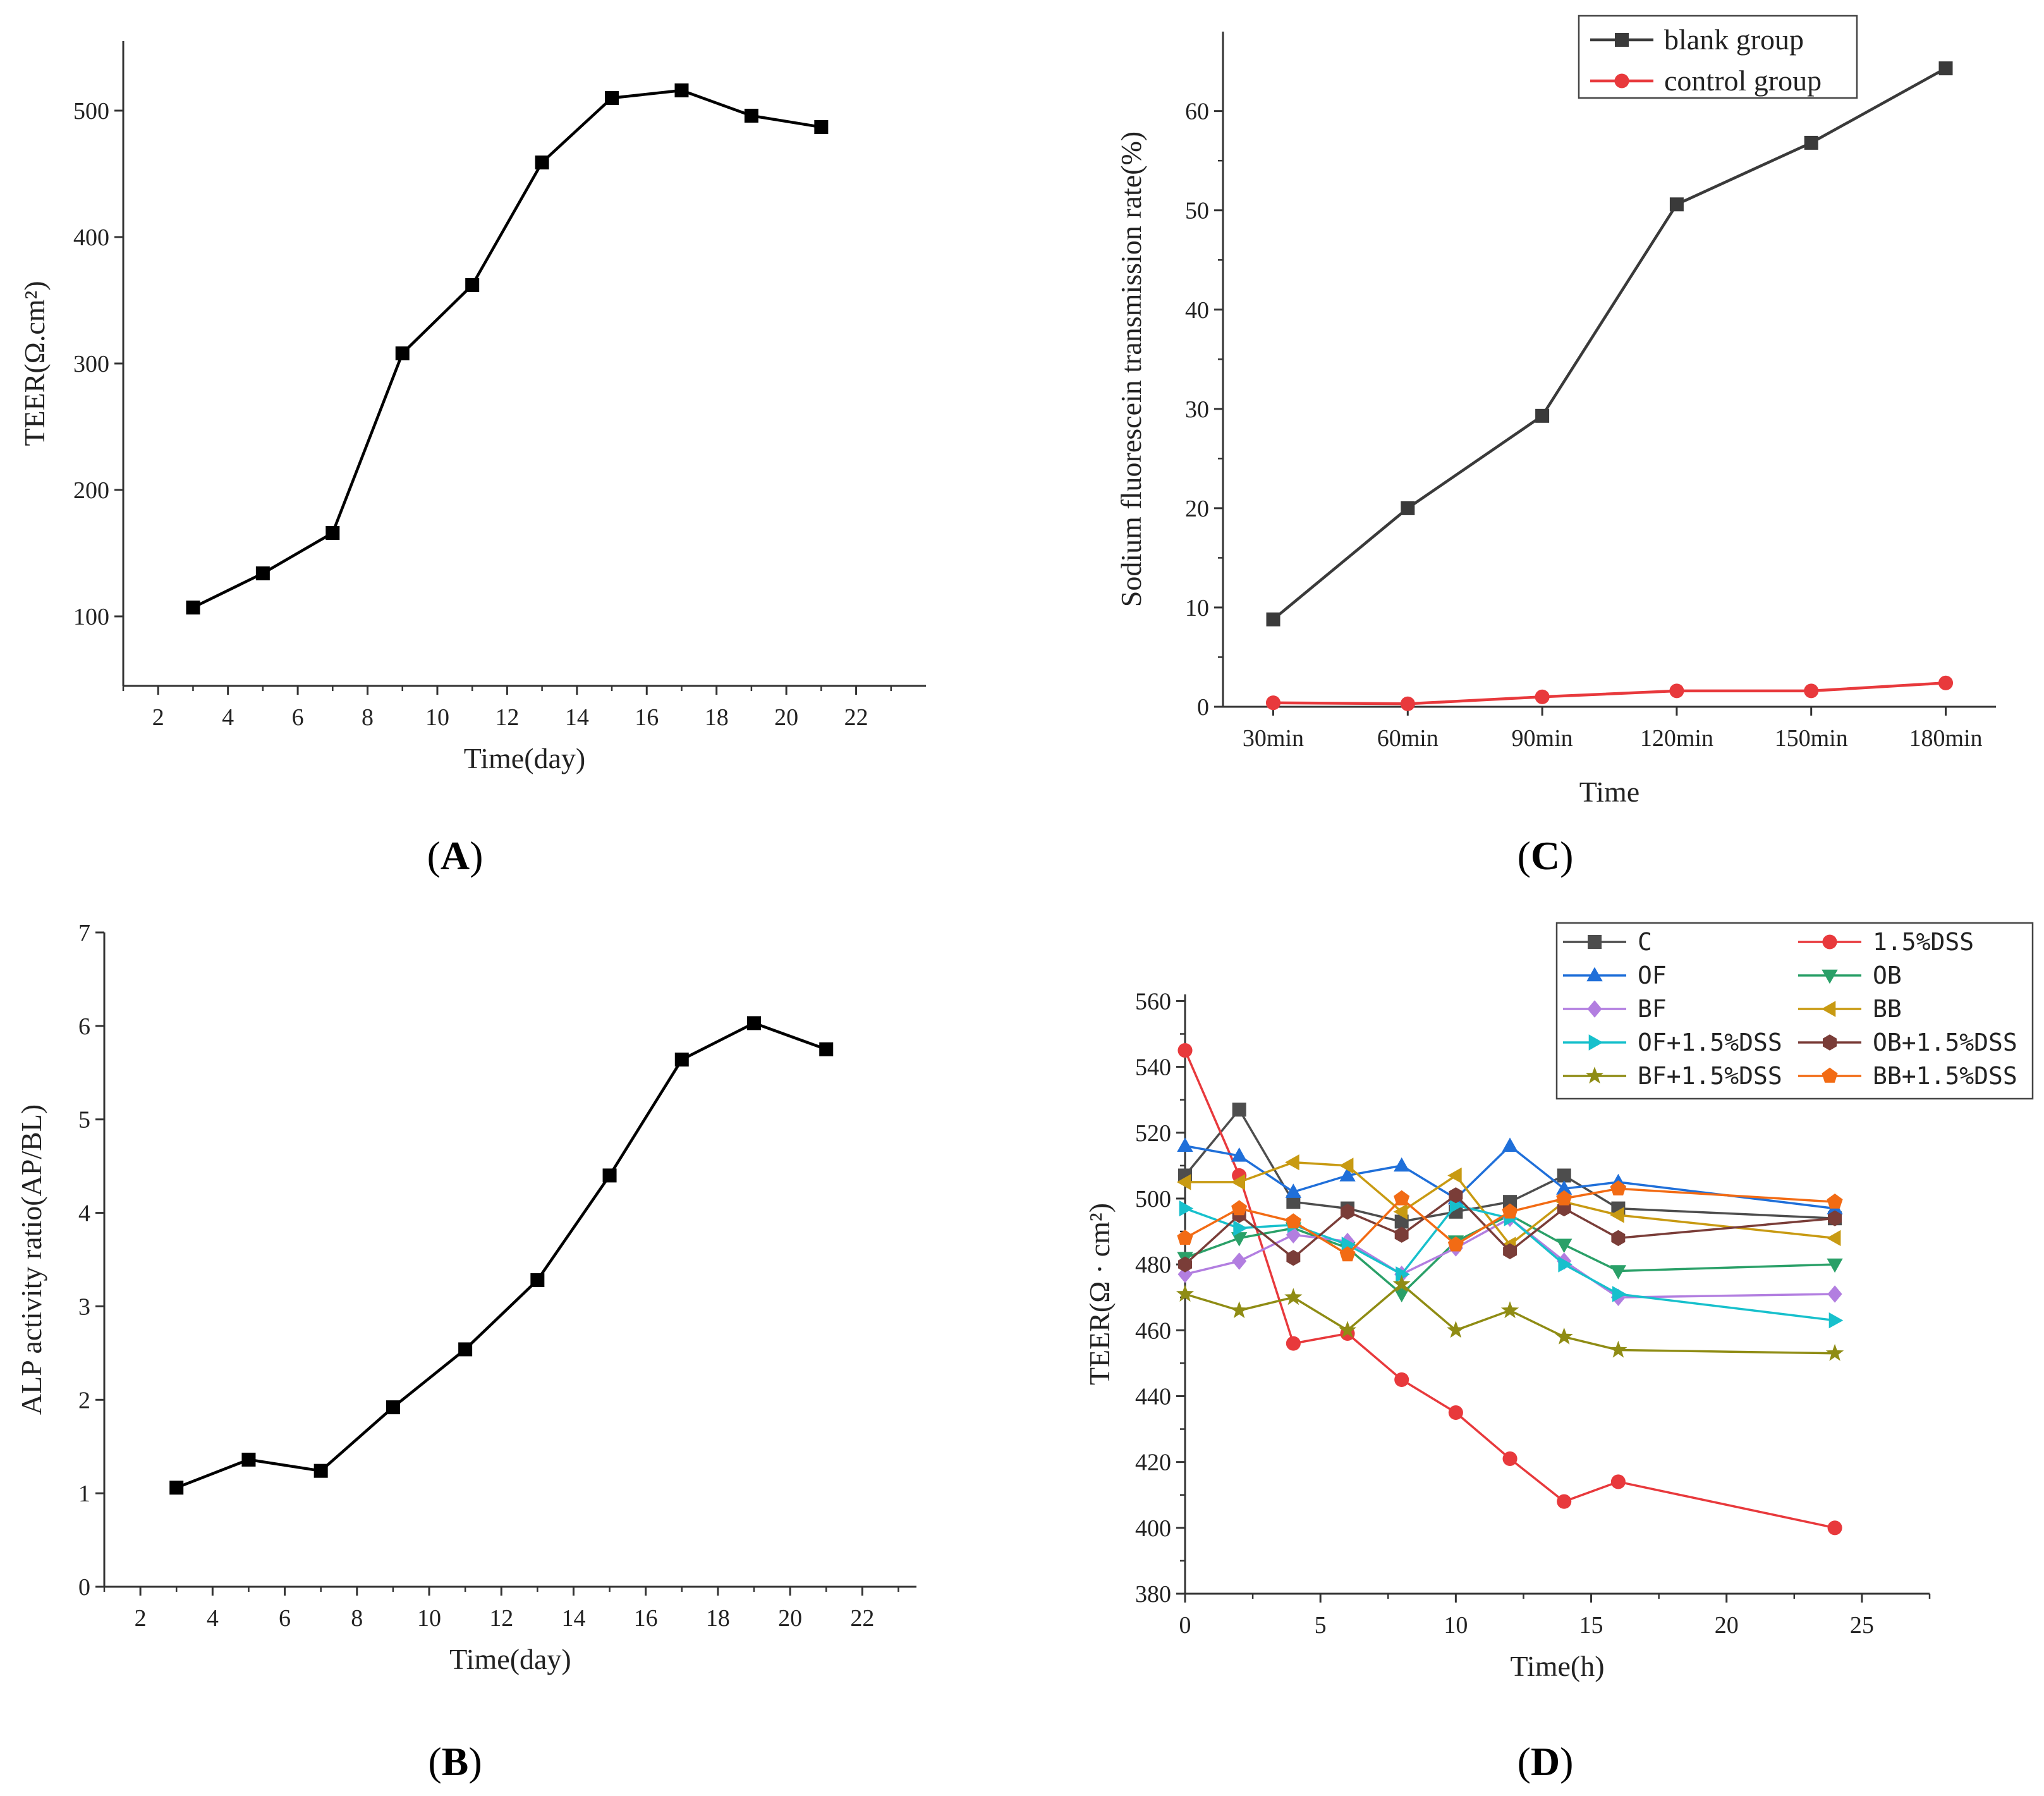 Image resolution: width=2044 pixels, height=1796 pixels. What do you see at coordinates (1888, 1009) in the screenshot?
I see `legend-entry: BB` at bounding box center [1888, 1009].